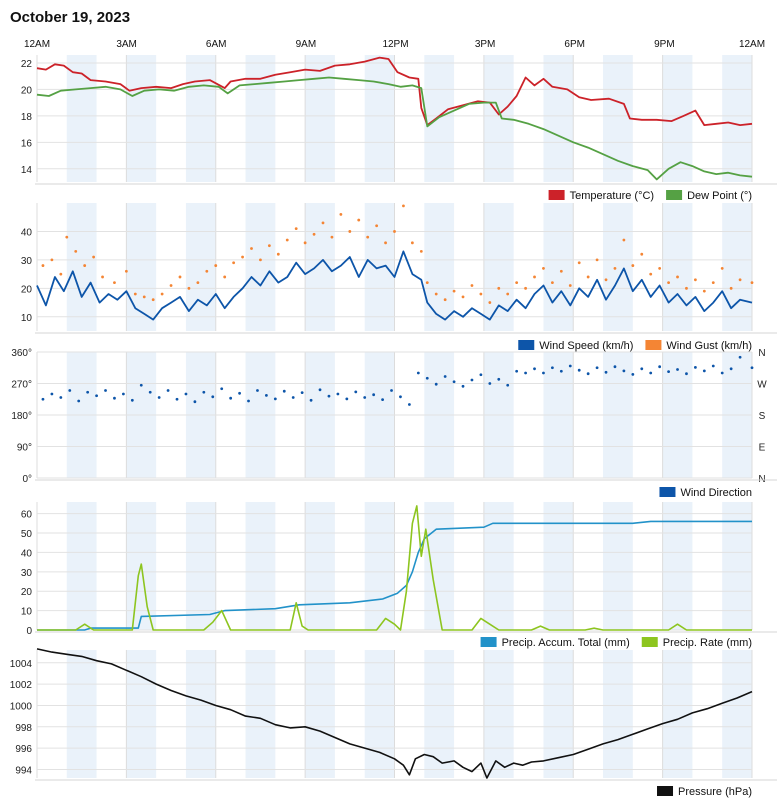 The width and height of the screenshot is (777, 800). Describe the element at coordinates (23, 728) in the screenshot. I see `y-tick-label: 998` at that location.